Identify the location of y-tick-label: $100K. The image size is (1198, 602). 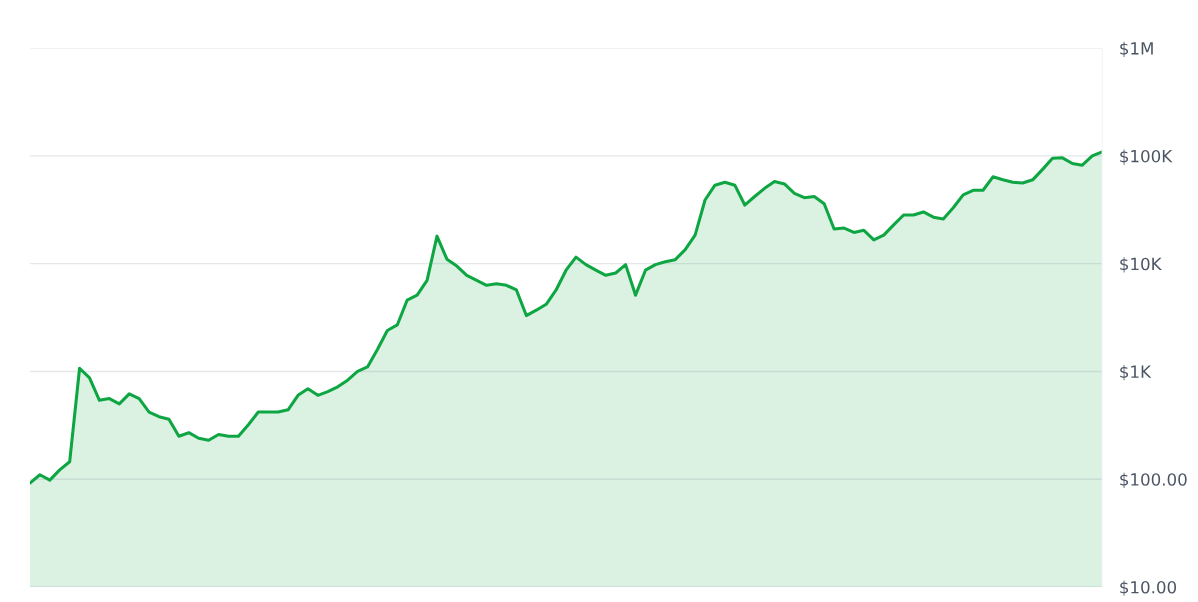
(1146, 157).